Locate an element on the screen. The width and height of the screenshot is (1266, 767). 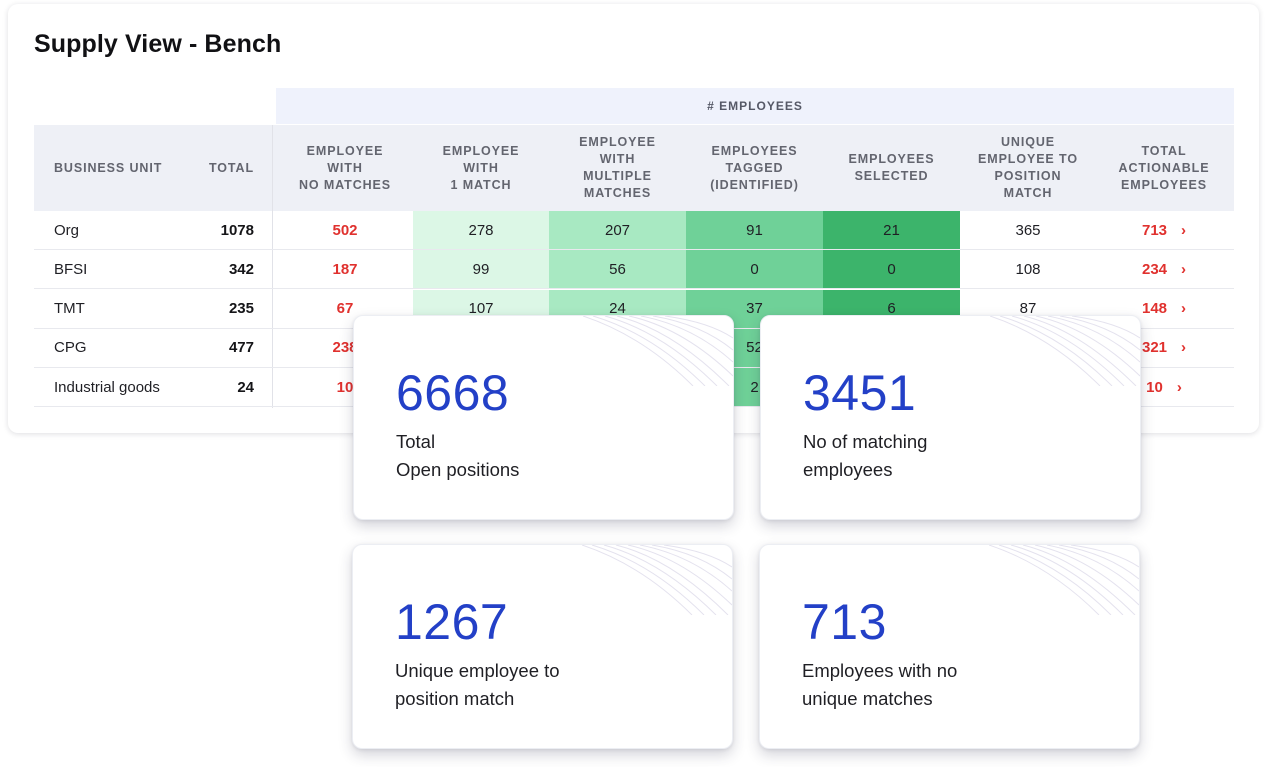
actionable-count: 10 is located at coordinates (1154, 387).